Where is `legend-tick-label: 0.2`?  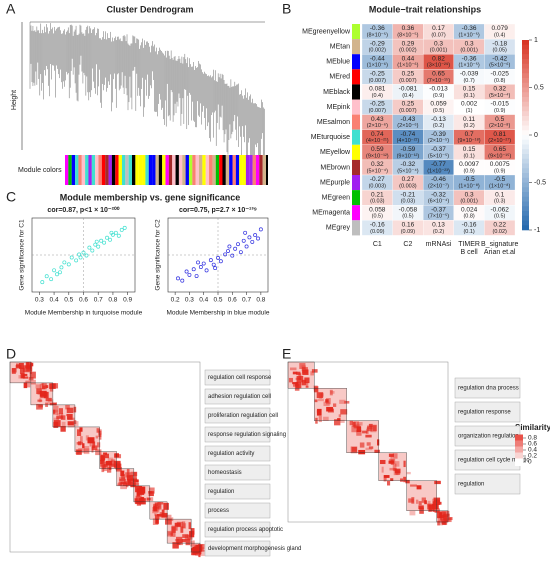 legend-tick-label: 0.2 is located at coordinates (532, 456).